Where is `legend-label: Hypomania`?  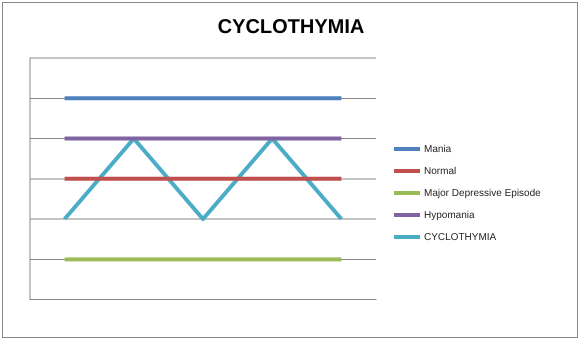 legend-label: Hypomania is located at coordinates (449, 215).